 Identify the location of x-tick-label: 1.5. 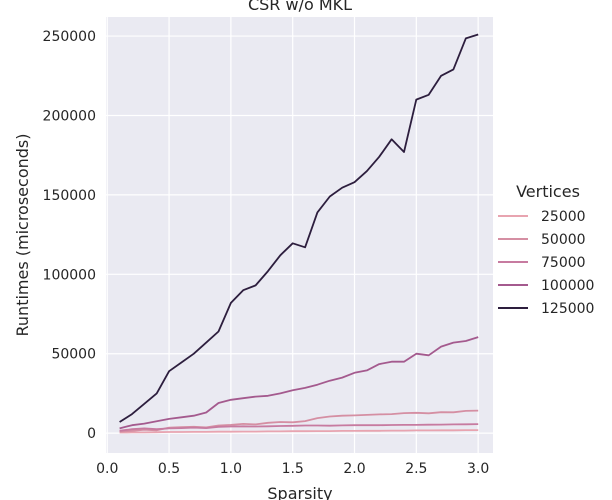
(293, 469).